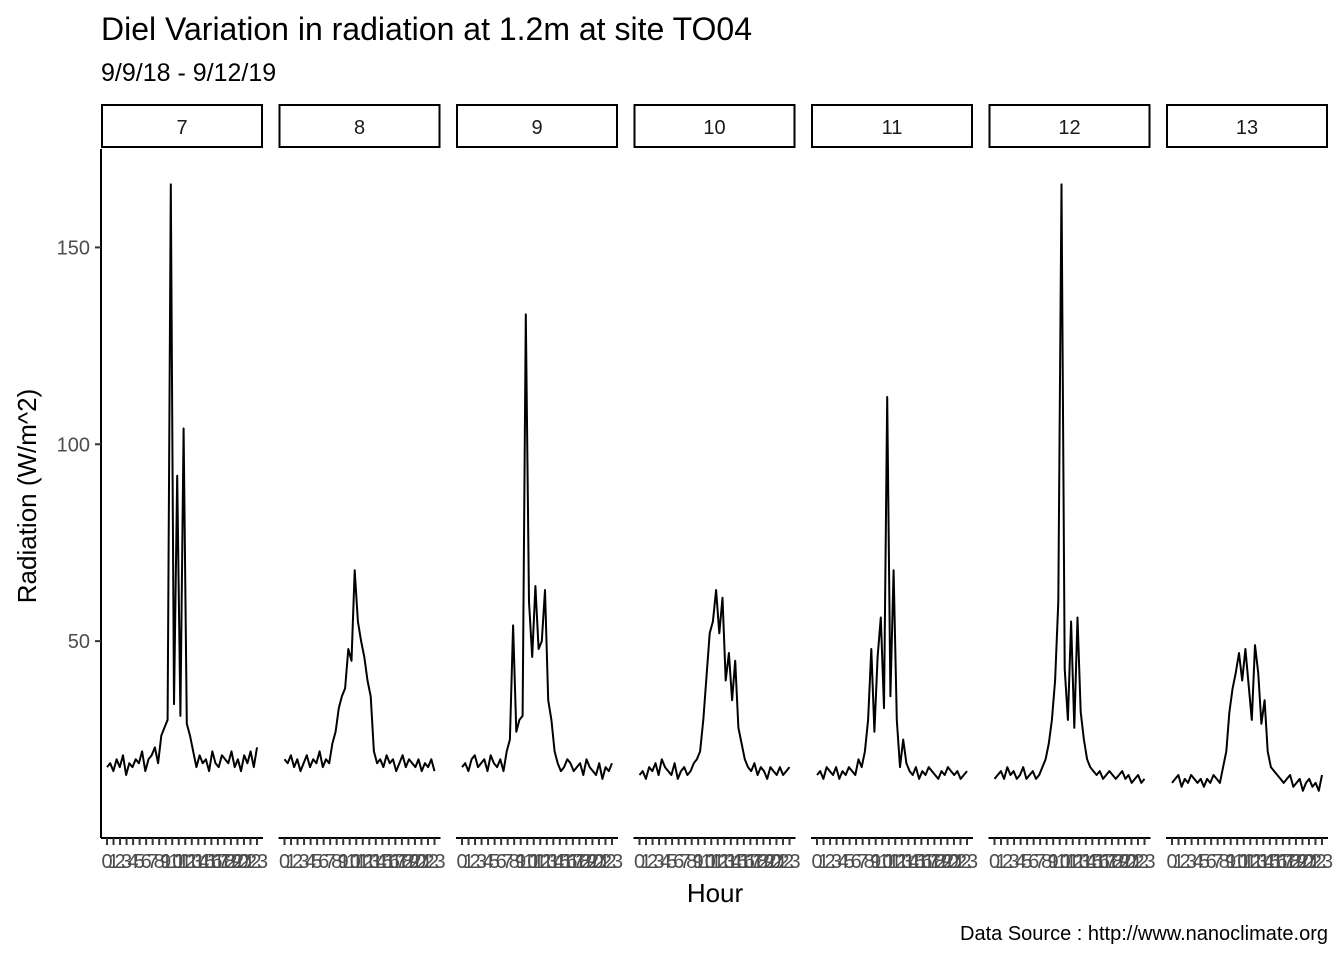 Image resolution: width=1344 pixels, height=960 pixels. Describe the element at coordinates (1069, 126) in the screenshot. I see `facet-strip` at that location.